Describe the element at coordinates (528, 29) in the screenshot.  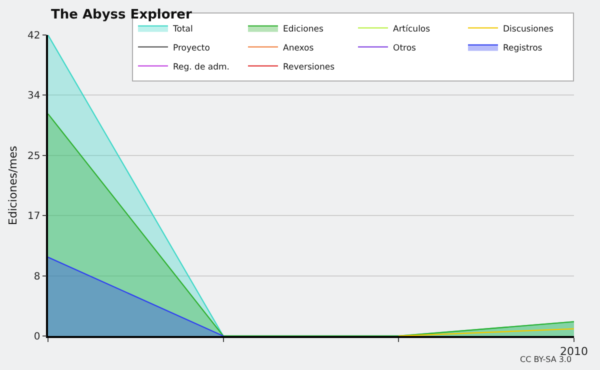
I see `legend-label: Discusiones` at that location.